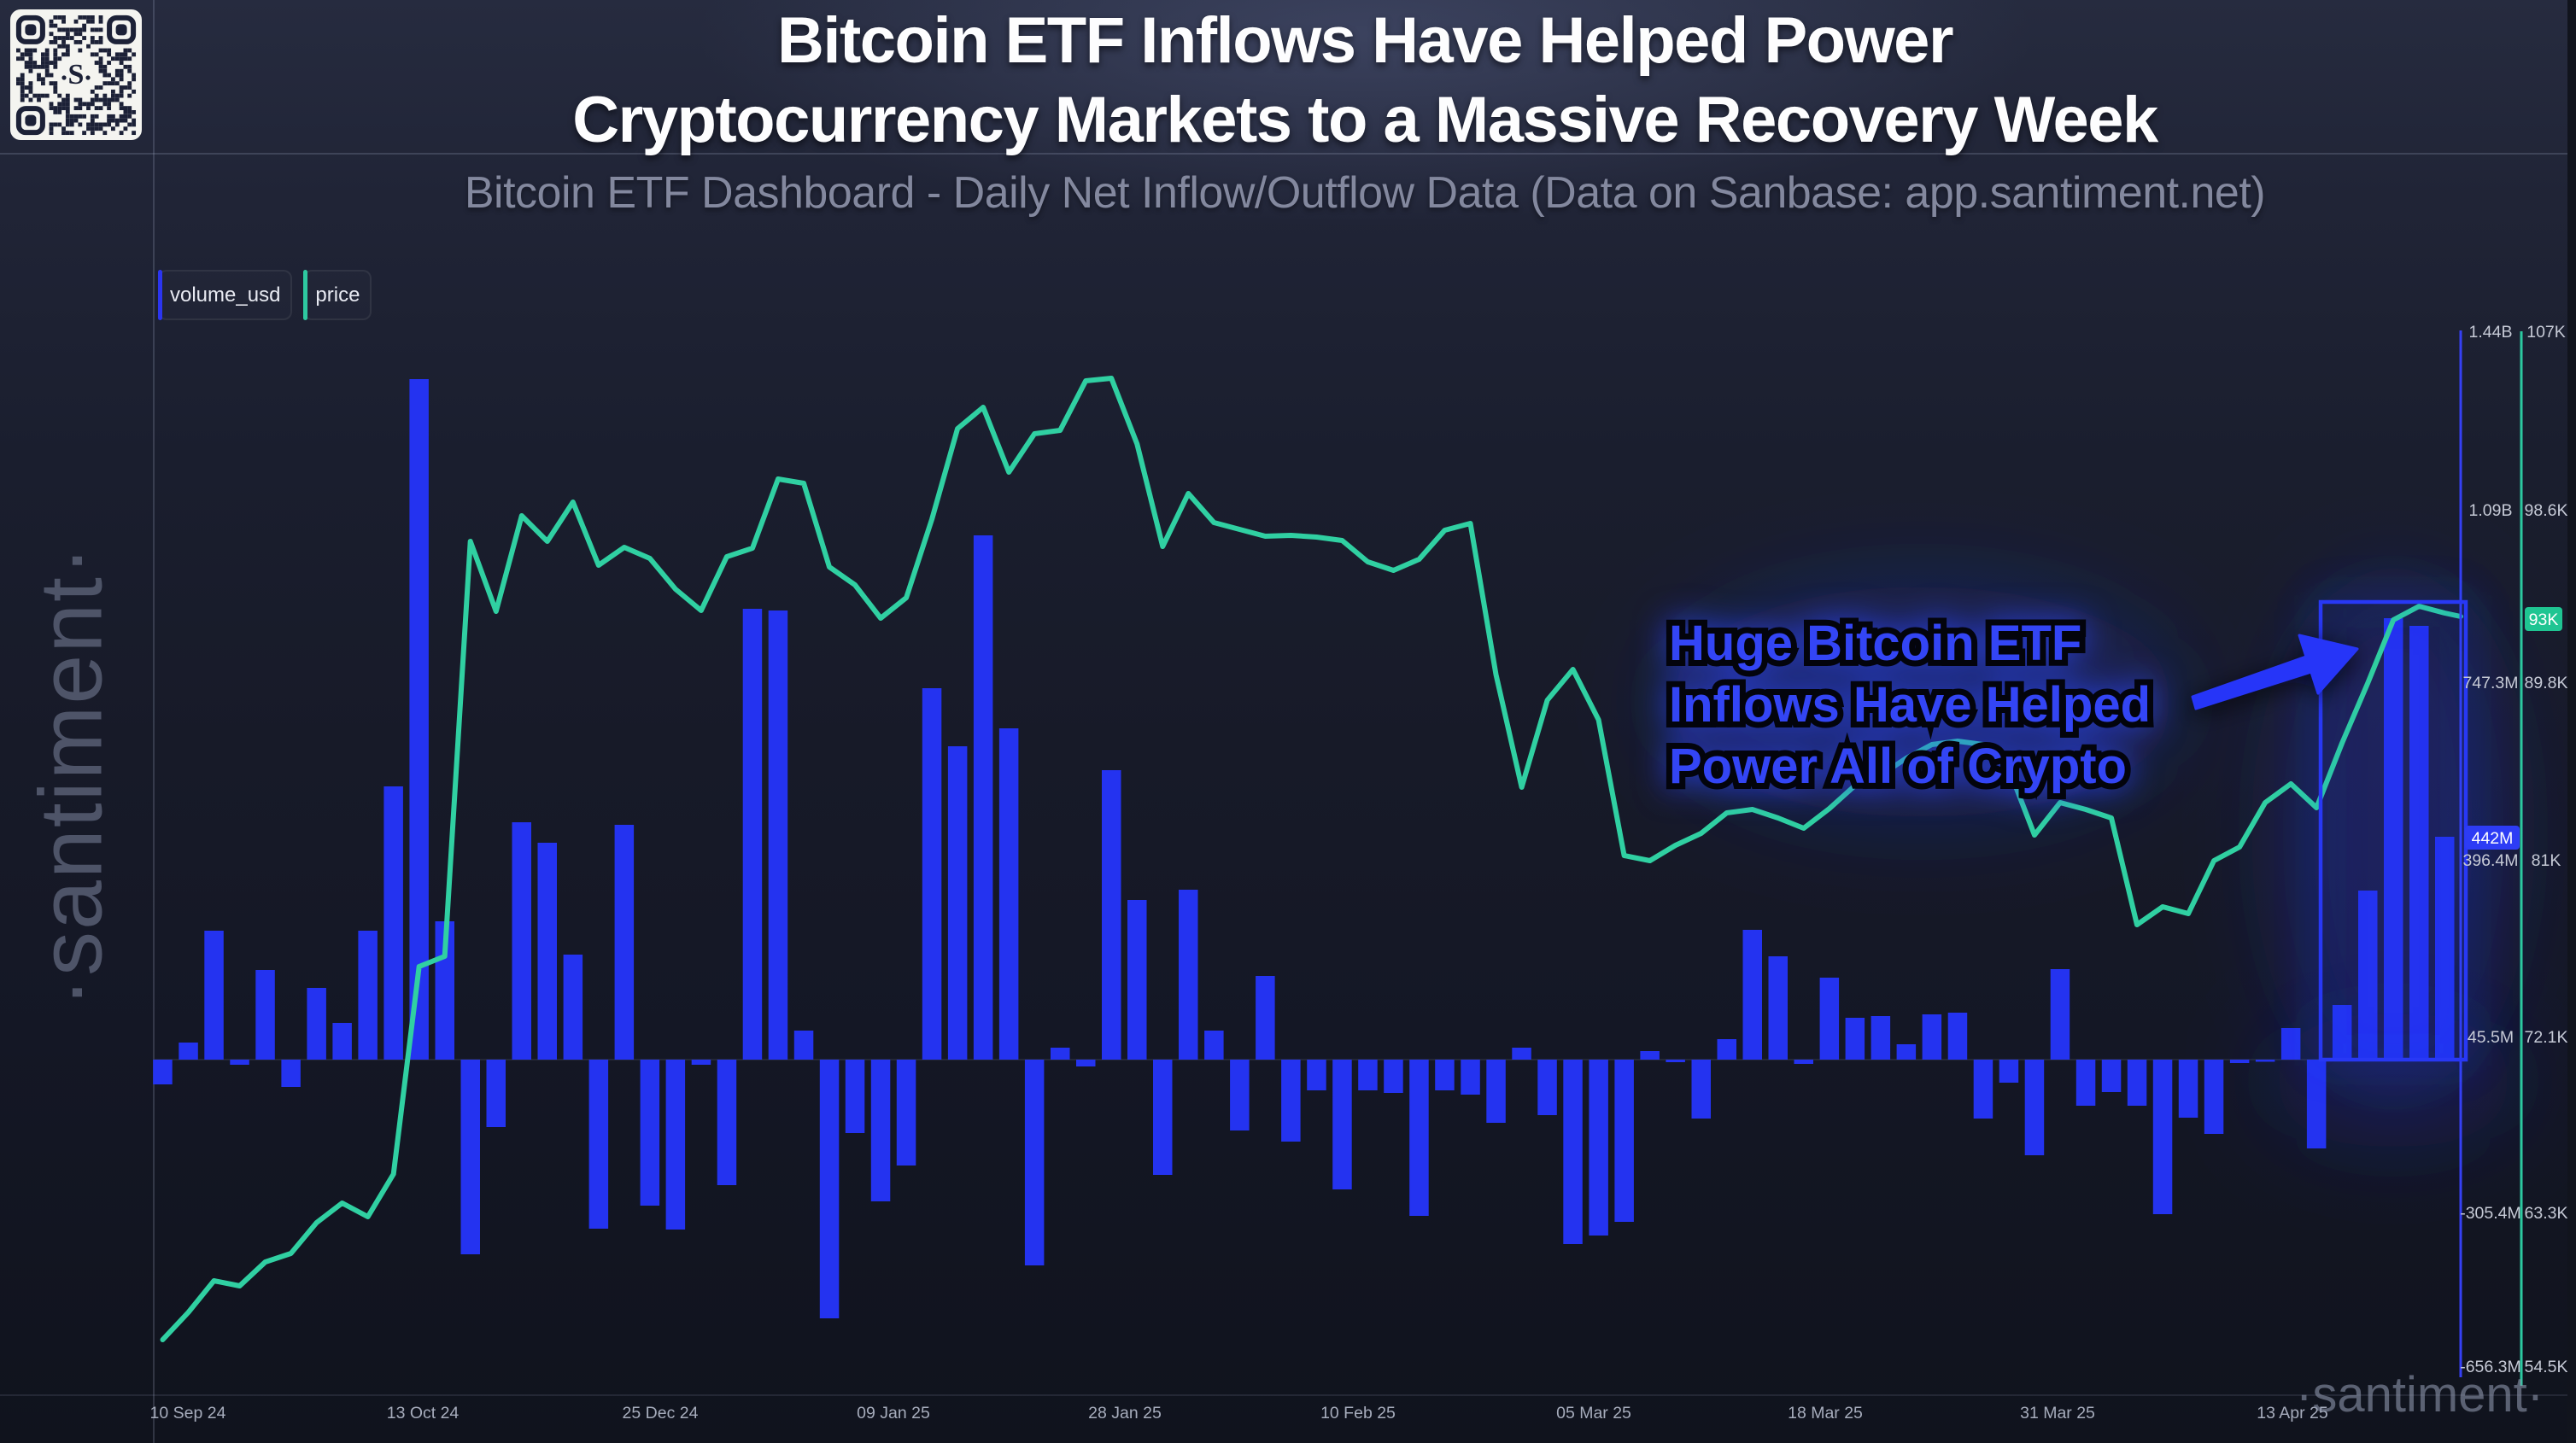 The width and height of the screenshot is (2576, 1443). Describe the element at coordinates (2490, 860) in the screenshot. I see `svg-text: 396.4M` at that location.